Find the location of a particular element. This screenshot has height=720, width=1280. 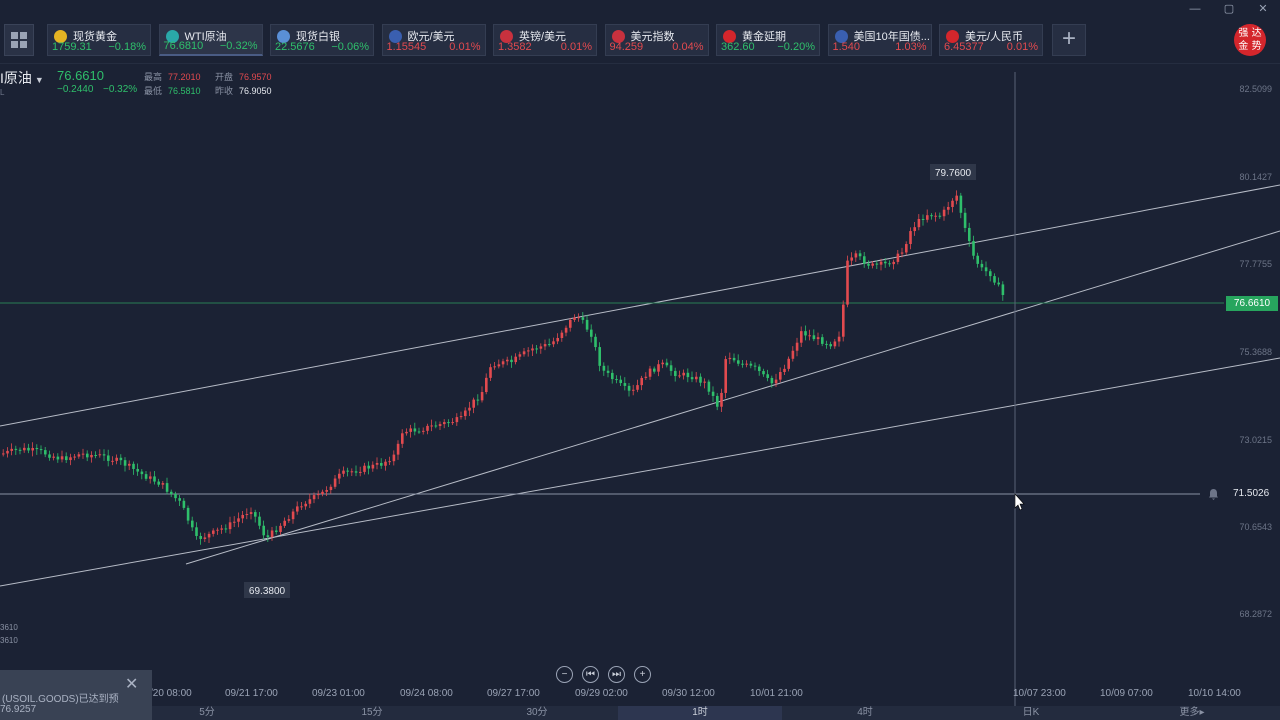

period-tab: 15分 is located at coordinates (372, 712).